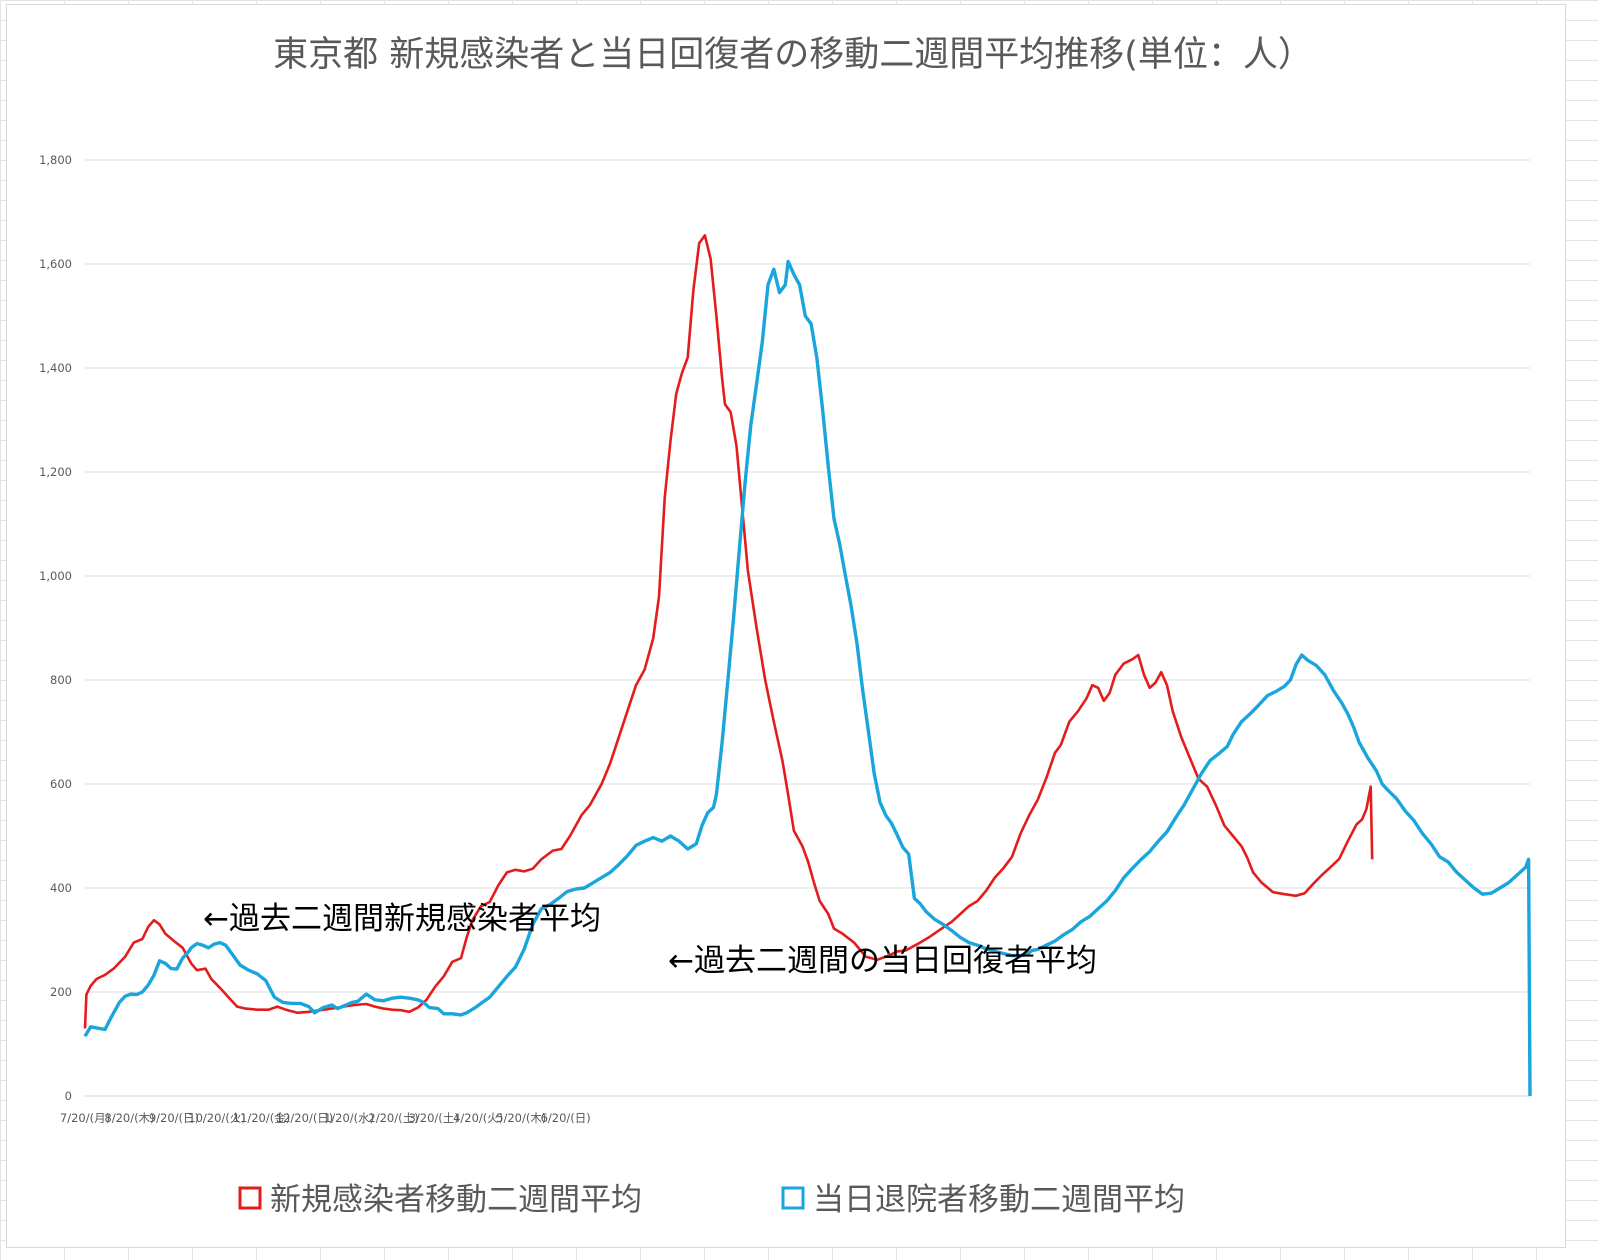 The image size is (1598, 1260). What do you see at coordinates (55, 264) in the screenshot?
I see `y-tick-label: 1,600` at bounding box center [55, 264].